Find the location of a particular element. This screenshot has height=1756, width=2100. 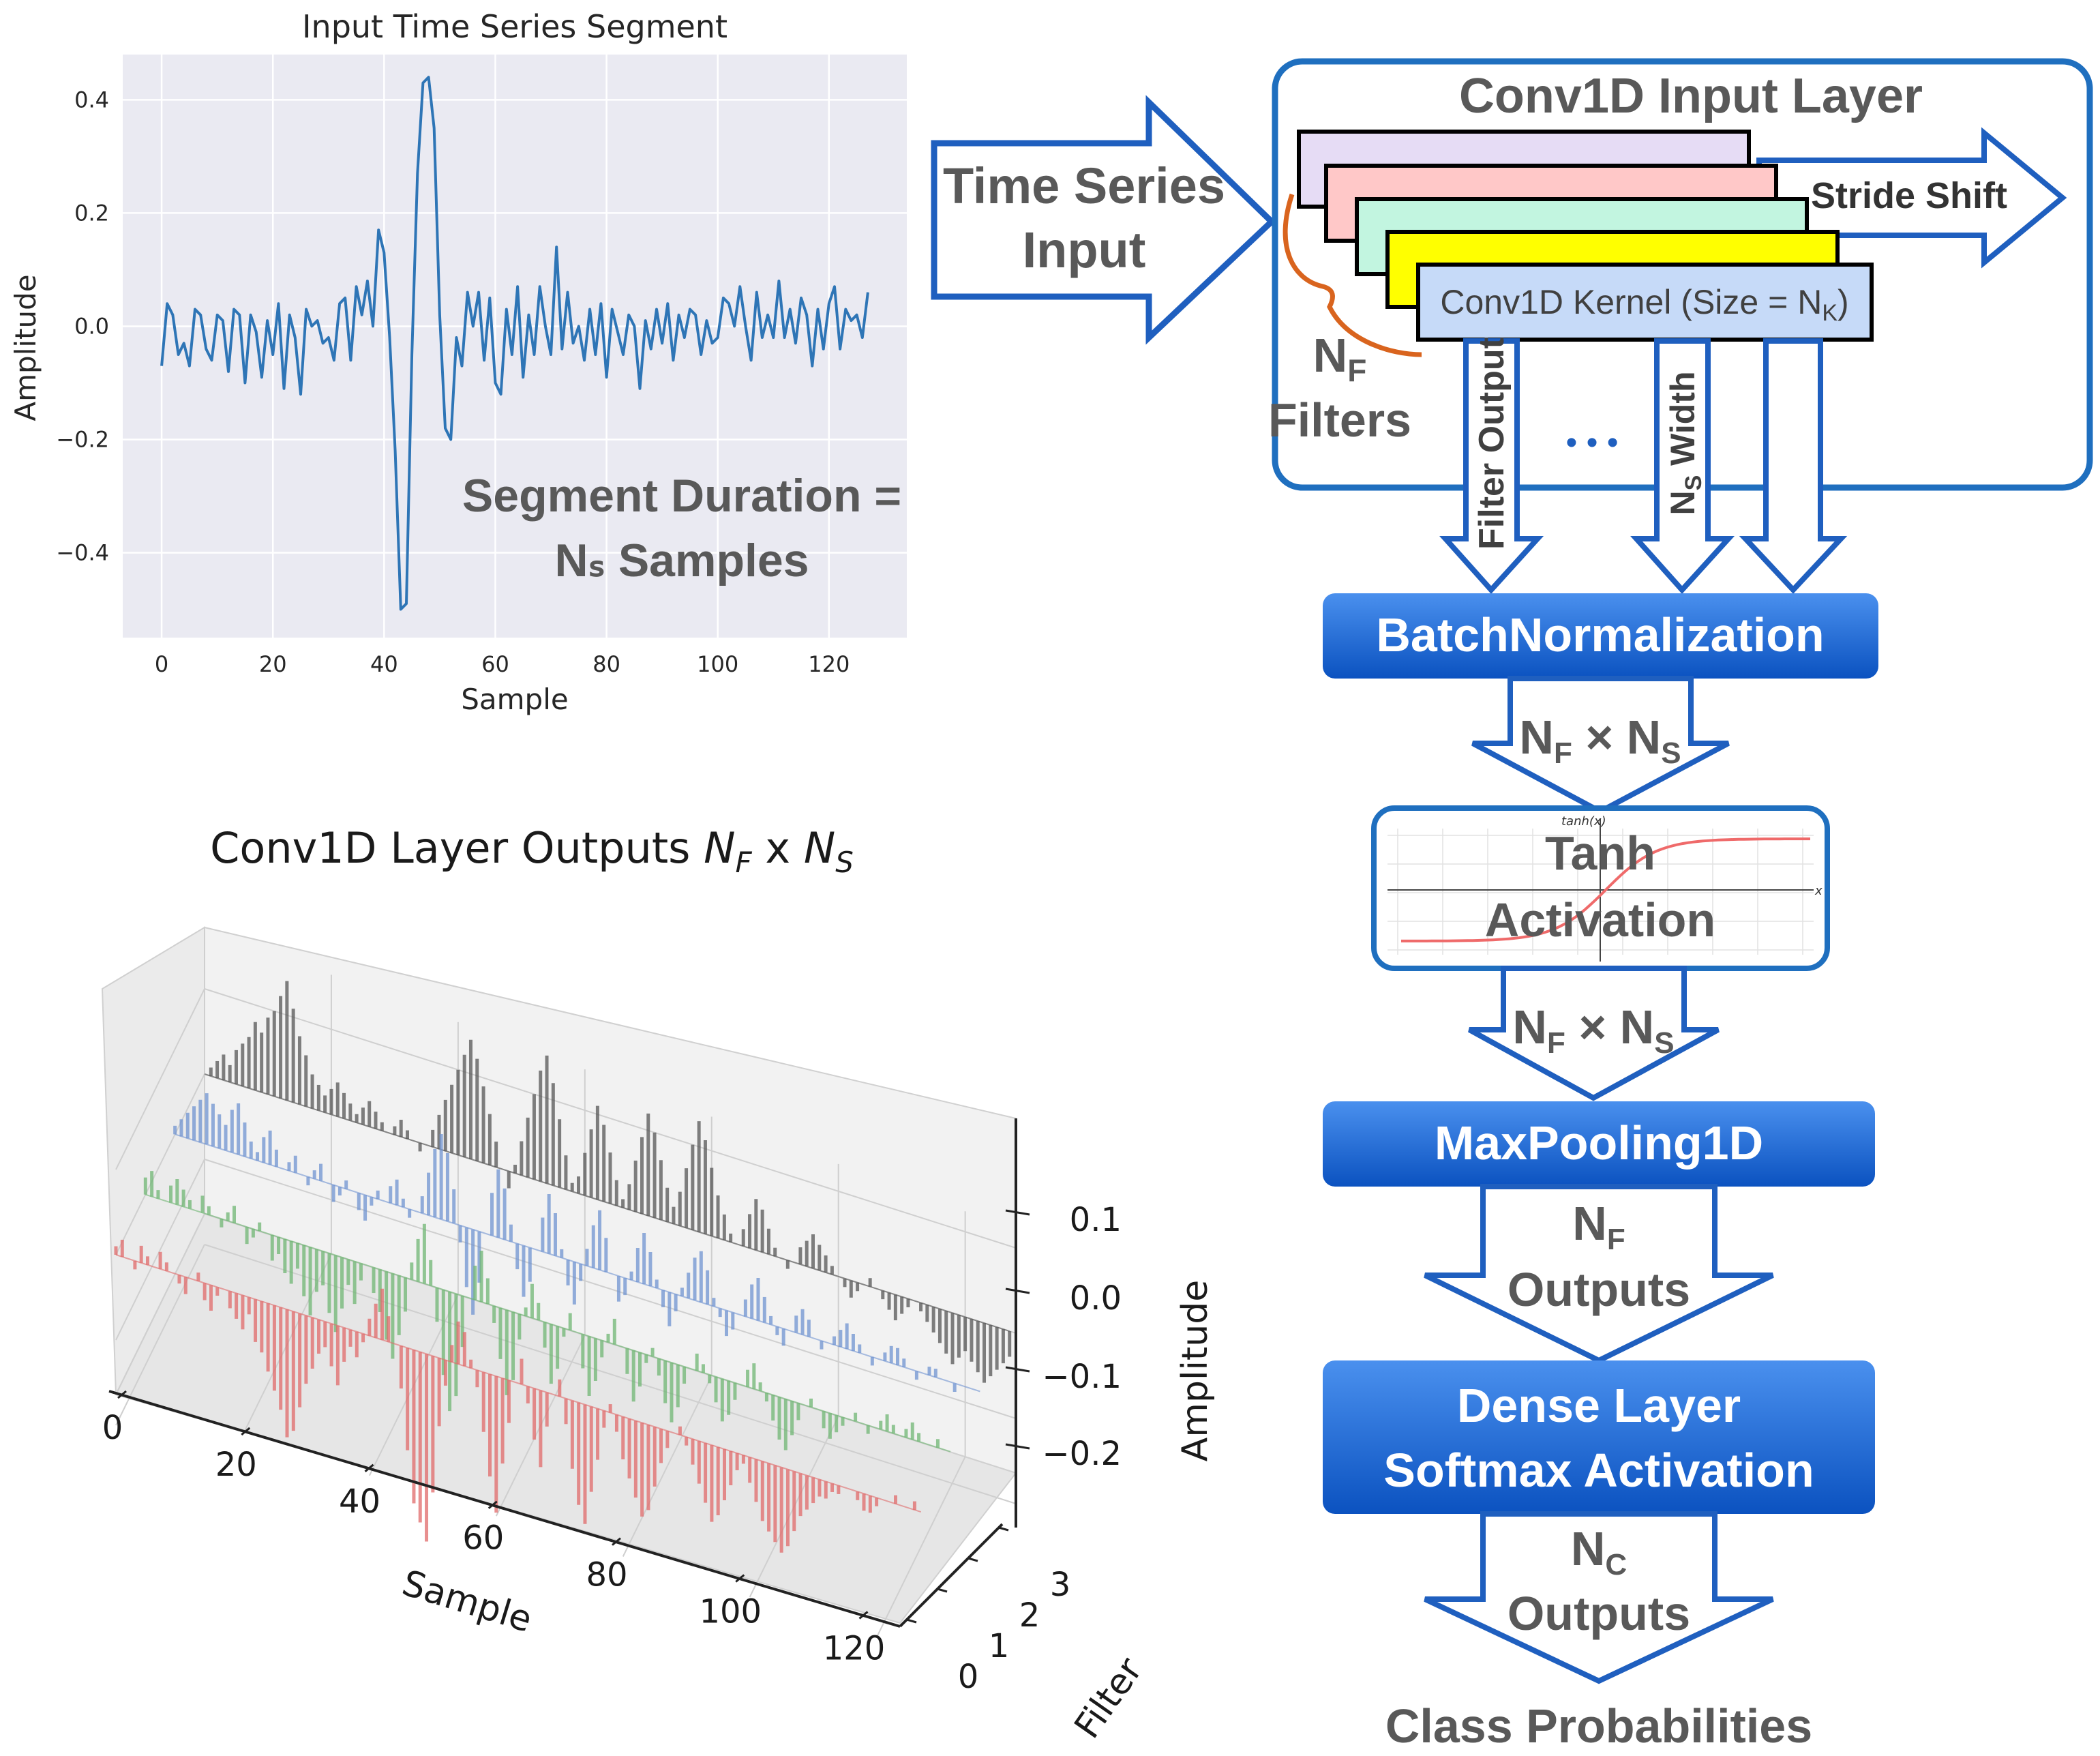

batchnorm-box is located at coordinates (1600, 636).